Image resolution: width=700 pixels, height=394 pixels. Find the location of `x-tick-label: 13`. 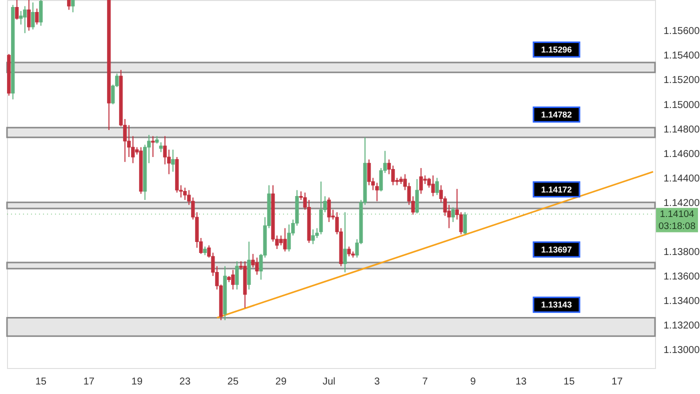

x-tick-label: 13 is located at coordinates (521, 382).